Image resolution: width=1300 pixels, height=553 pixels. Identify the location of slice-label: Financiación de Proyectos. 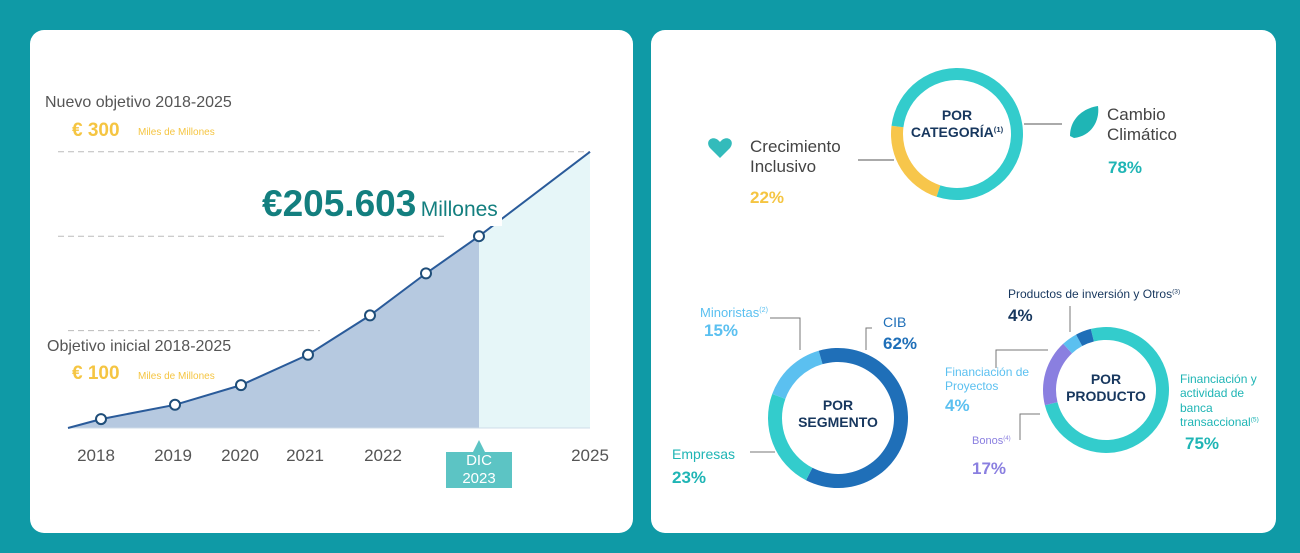
(987, 379).